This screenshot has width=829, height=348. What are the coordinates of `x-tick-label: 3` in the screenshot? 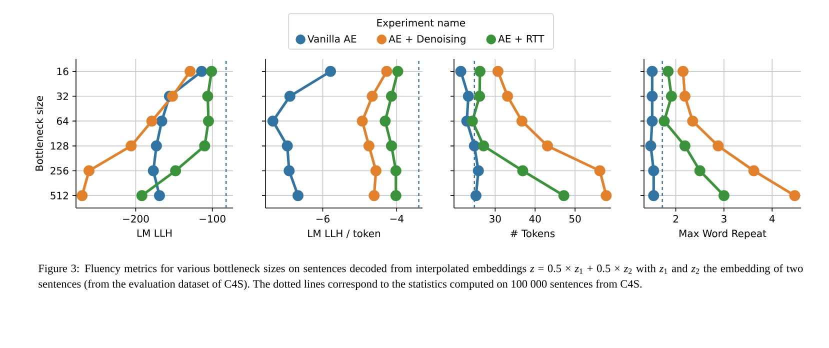 It's located at (724, 219).